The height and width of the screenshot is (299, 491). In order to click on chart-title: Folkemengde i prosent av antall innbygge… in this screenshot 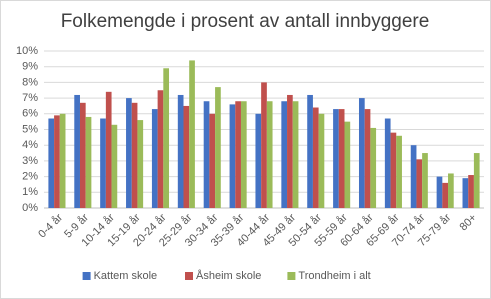, I will do `click(245, 21)`.